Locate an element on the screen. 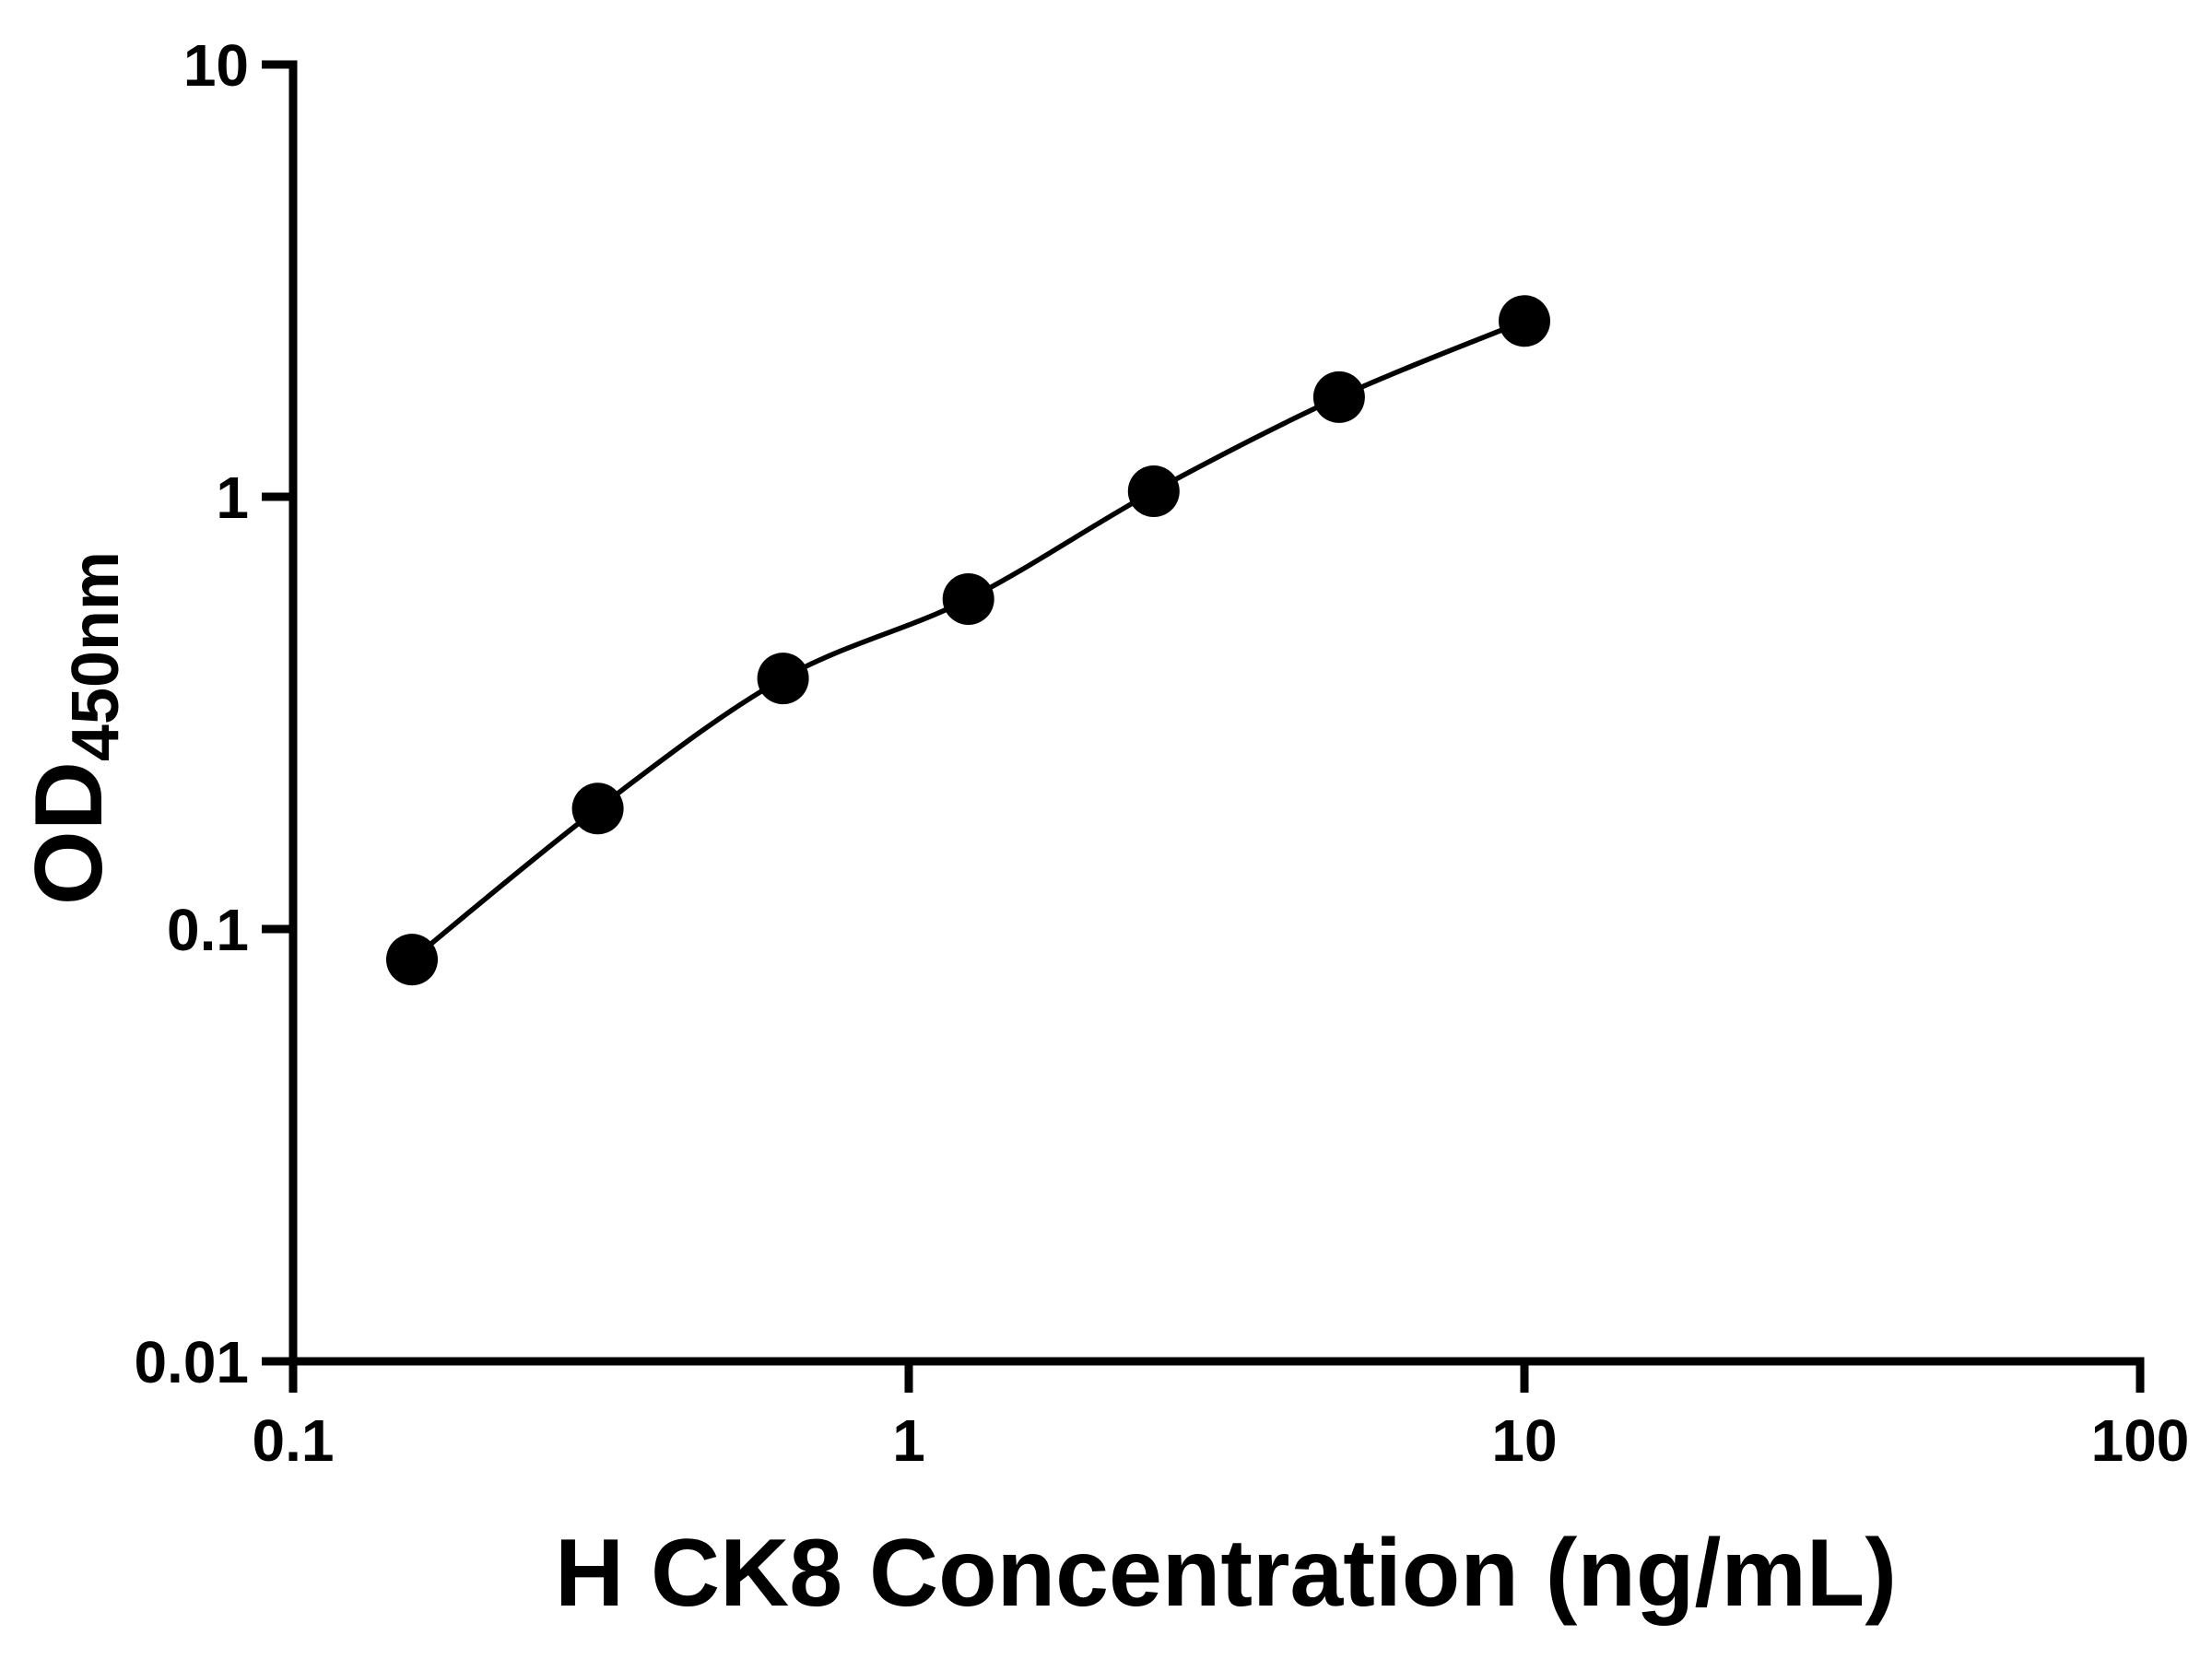 Image resolution: width=2212 pixels, height=1659 pixels. y-tick-label: 10 is located at coordinates (216, 65).